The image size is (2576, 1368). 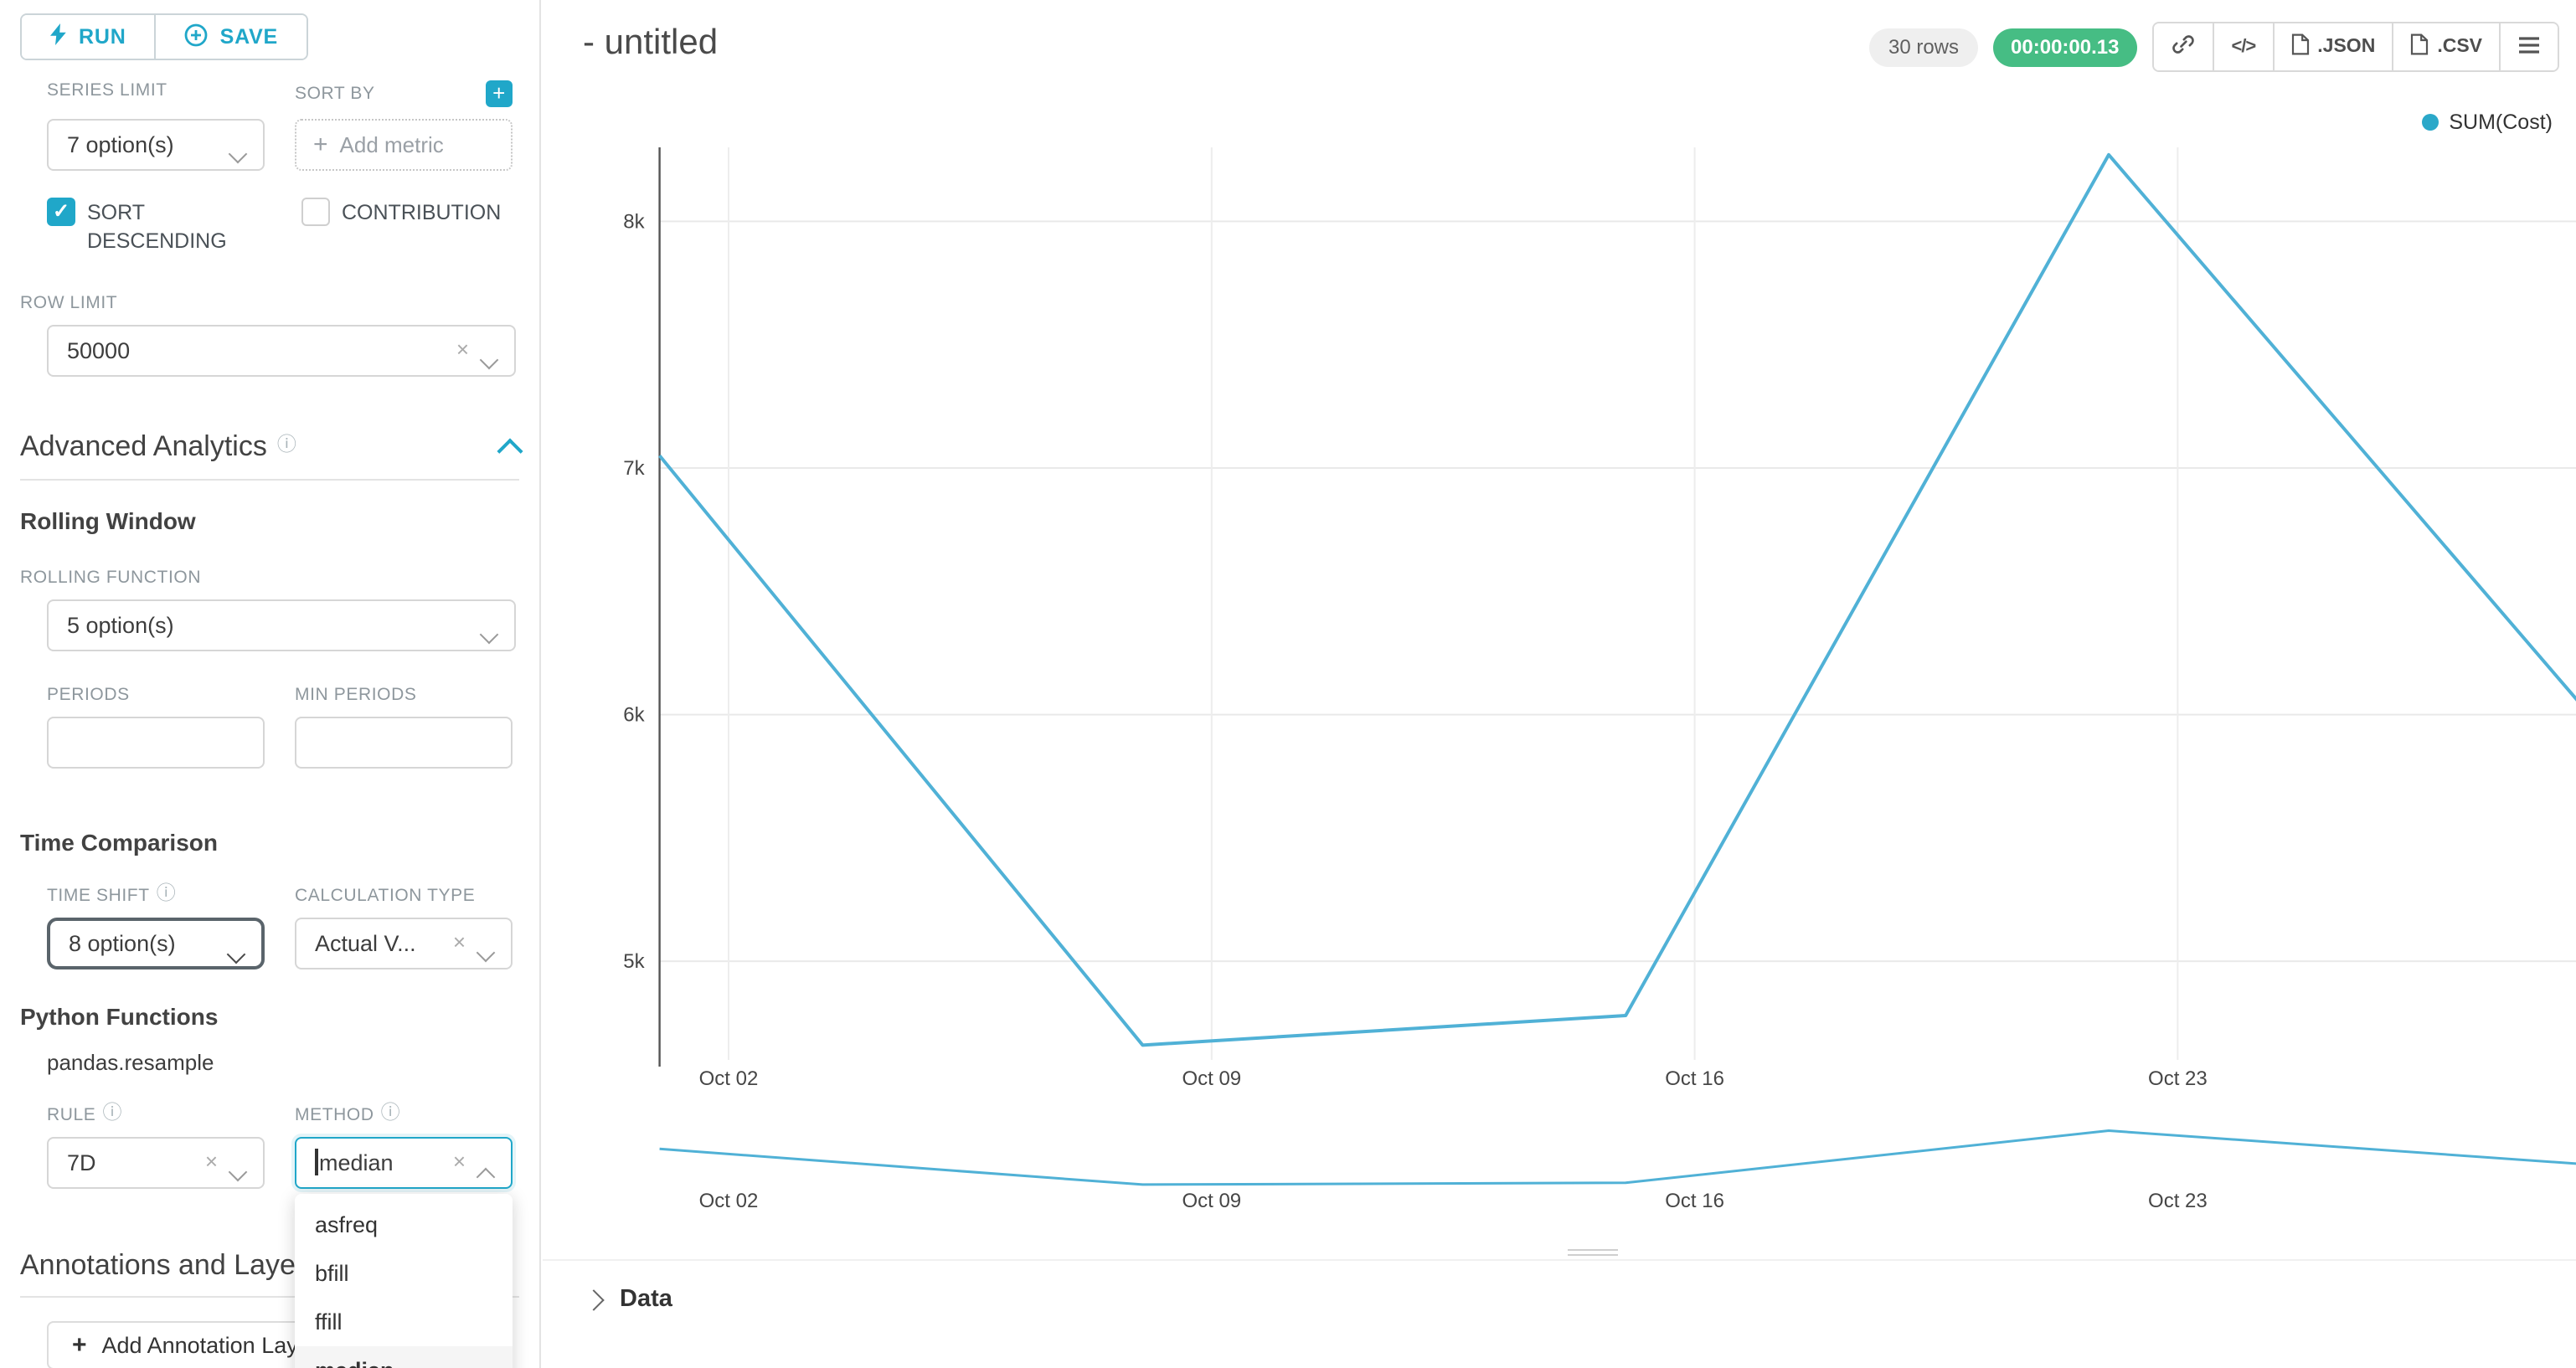 What do you see at coordinates (122, 943) in the screenshot?
I see `time-shift-value: 8 option(s)` at bounding box center [122, 943].